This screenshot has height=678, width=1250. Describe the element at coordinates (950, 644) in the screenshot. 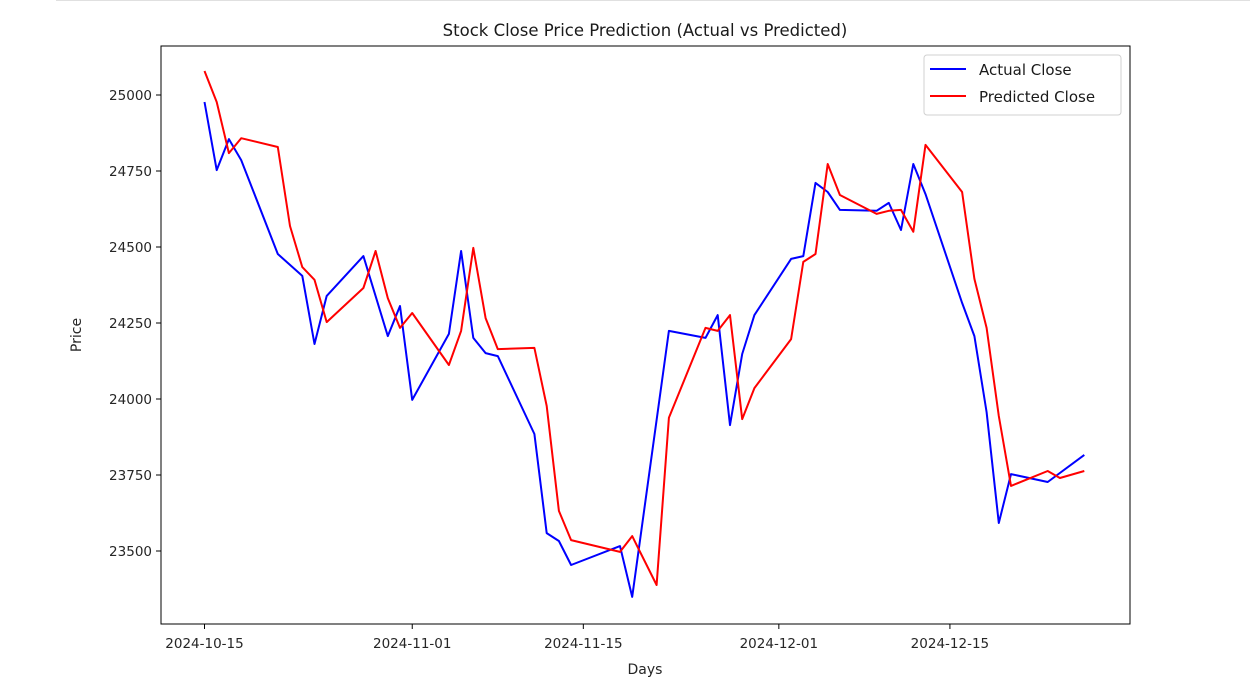

I see `x-tick-label: 2024-12-15` at that location.